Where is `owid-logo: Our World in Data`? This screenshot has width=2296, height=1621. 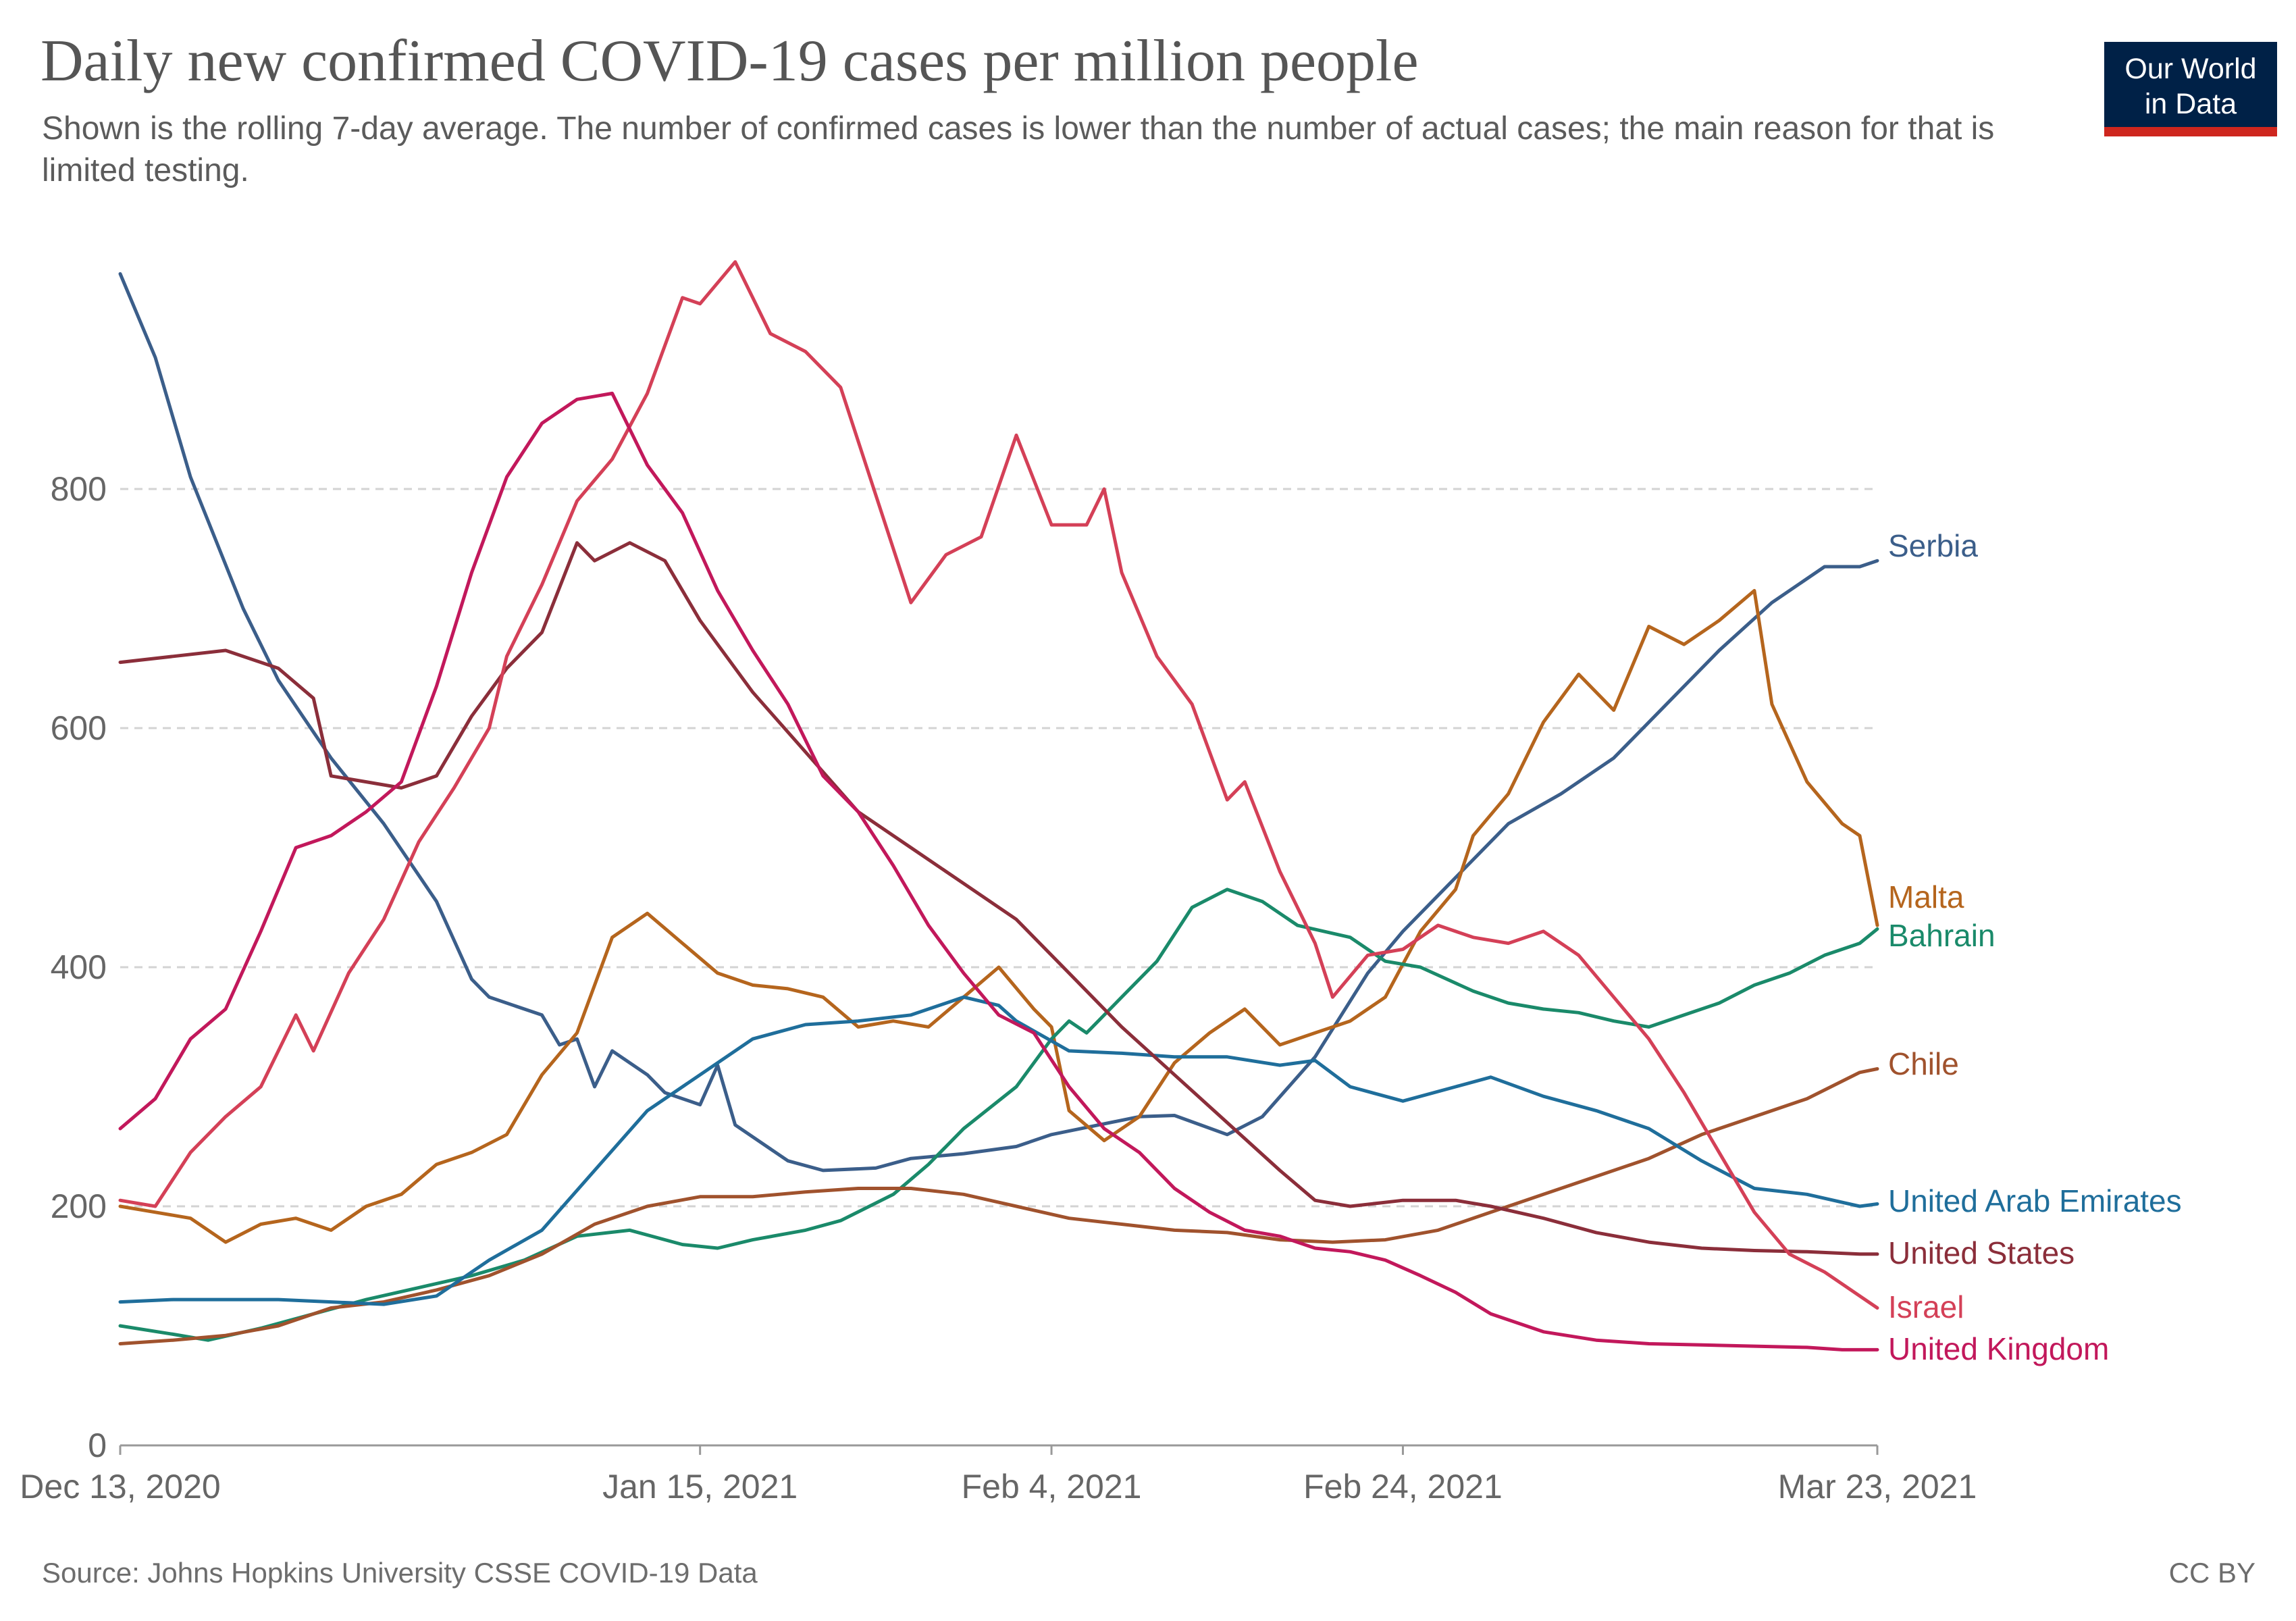 owid-logo: Our World in Data is located at coordinates (2190, 89).